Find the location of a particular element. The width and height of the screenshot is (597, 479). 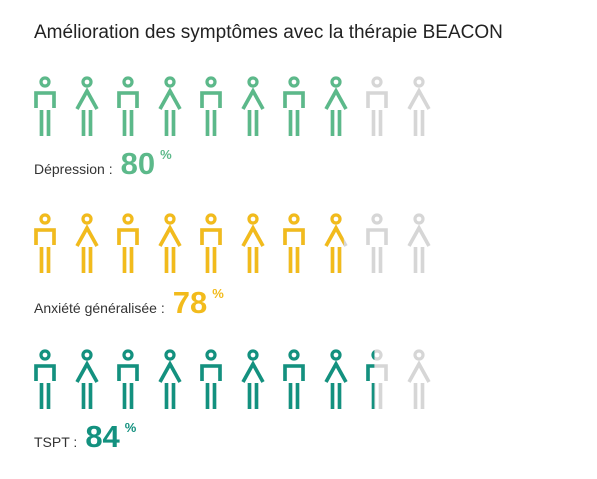

icon-row-anxiety is located at coordinates (242, 244).